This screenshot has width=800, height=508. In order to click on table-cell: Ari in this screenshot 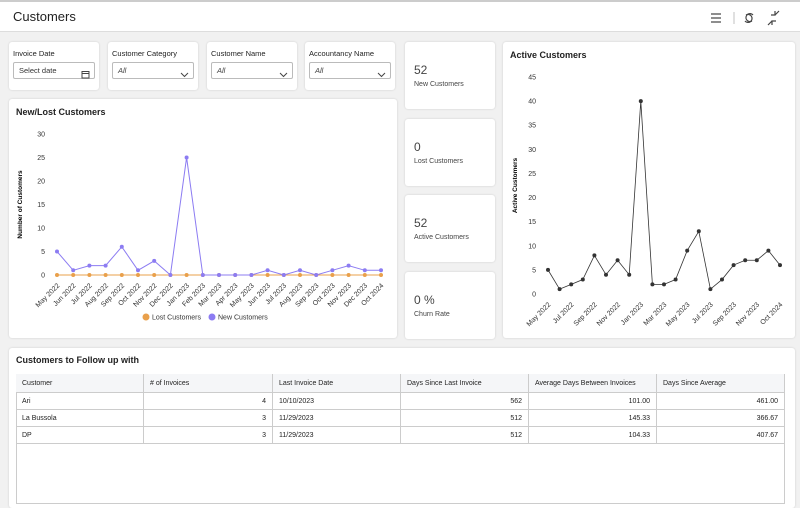, I will do `click(80, 401)`.